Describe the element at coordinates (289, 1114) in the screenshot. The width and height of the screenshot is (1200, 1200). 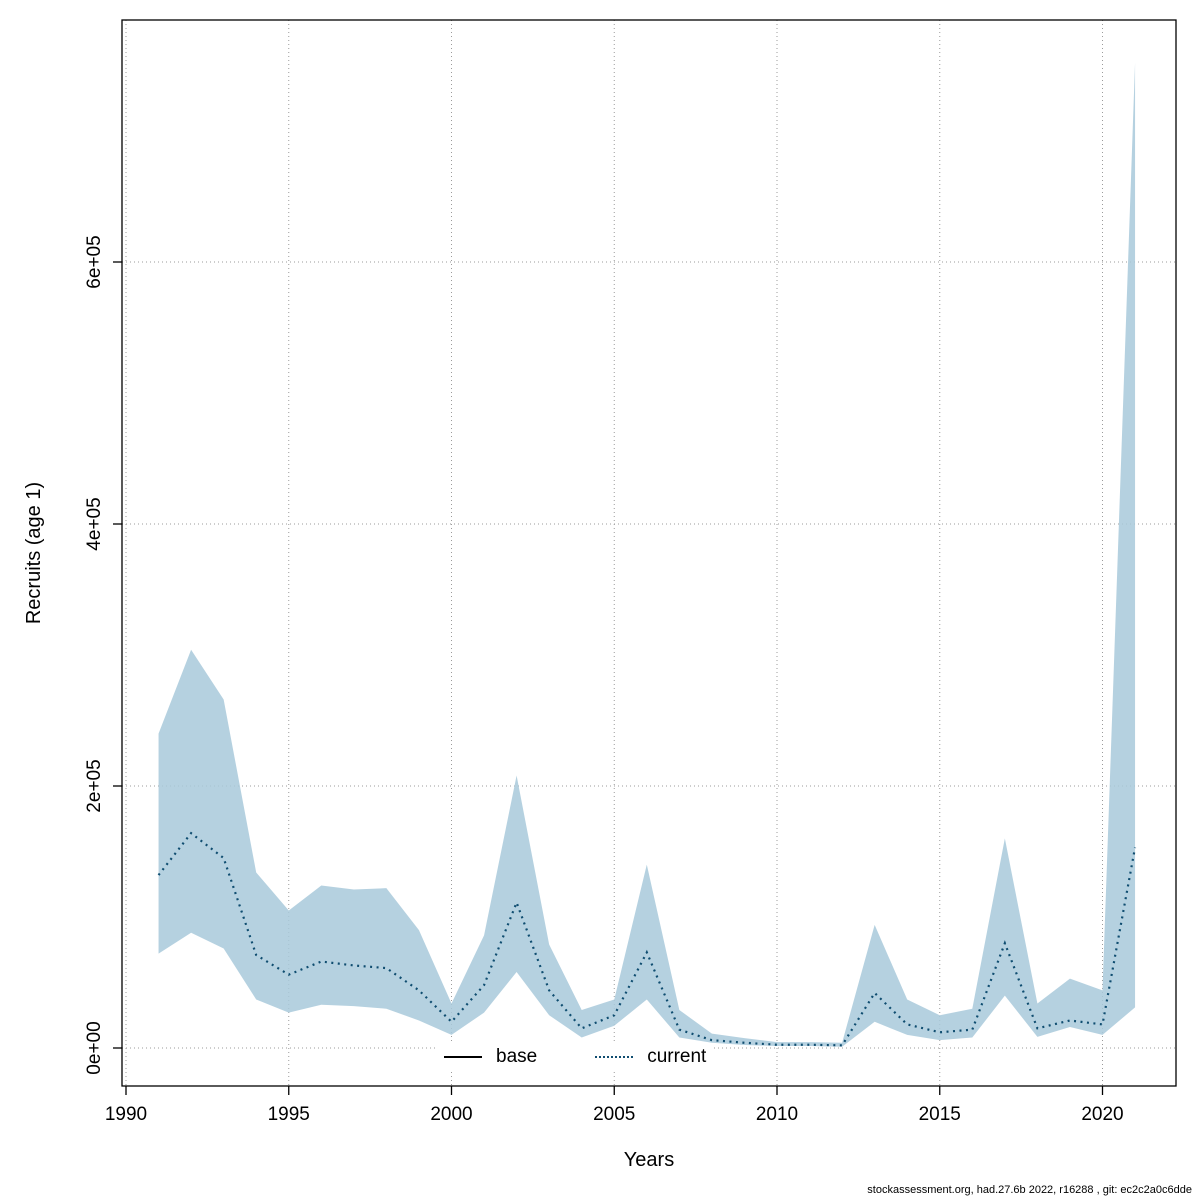
I see `x-tick-label: 1995` at that location.